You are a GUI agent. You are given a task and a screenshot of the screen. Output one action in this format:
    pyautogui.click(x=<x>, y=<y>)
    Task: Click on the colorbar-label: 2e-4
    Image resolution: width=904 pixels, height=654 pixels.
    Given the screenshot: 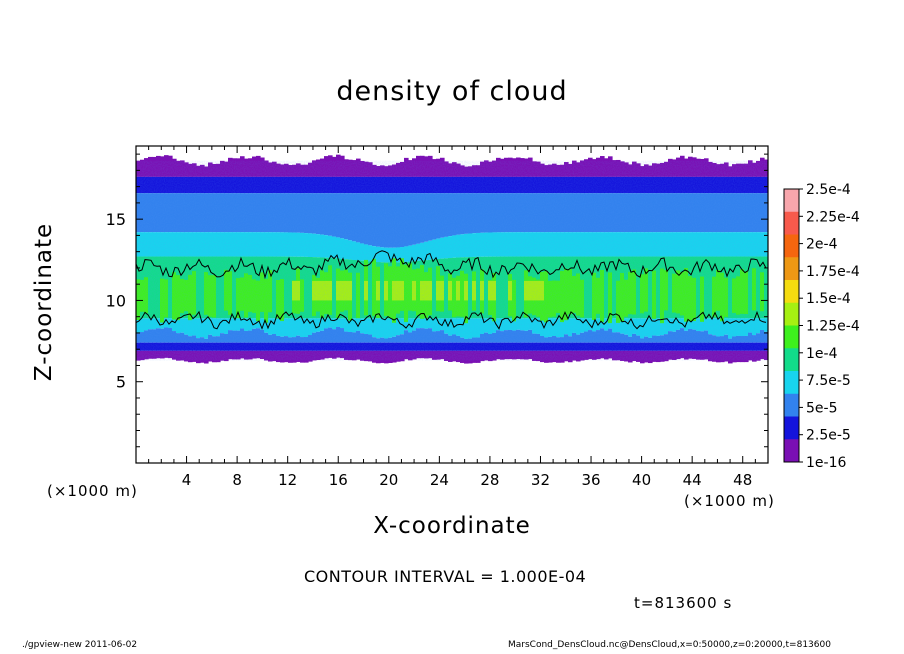 What is the action you would take?
    pyautogui.click(x=822, y=245)
    